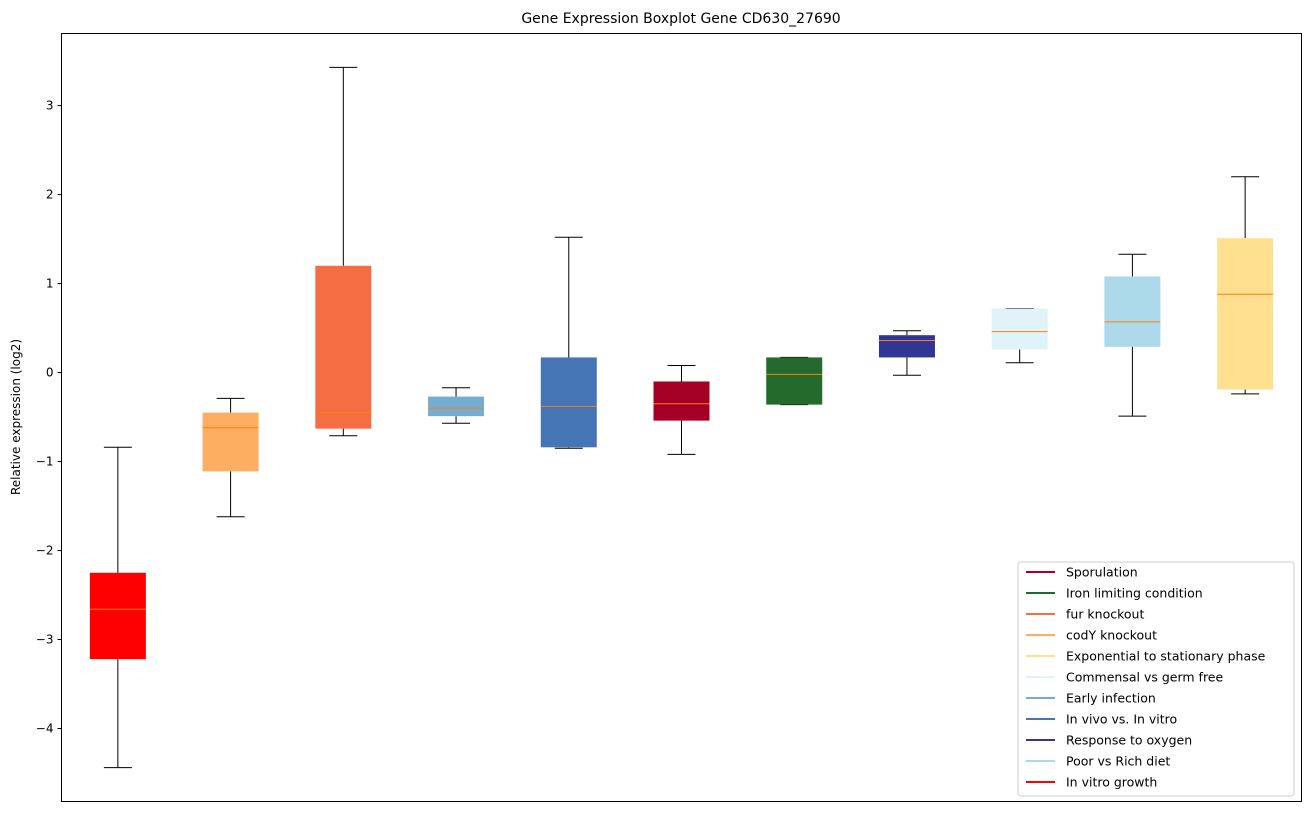 Image resolution: width=1309 pixels, height=816 pixels. Describe the element at coordinates (45, 729) in the screenshot. I see `y-tick-label: −4` at that location.